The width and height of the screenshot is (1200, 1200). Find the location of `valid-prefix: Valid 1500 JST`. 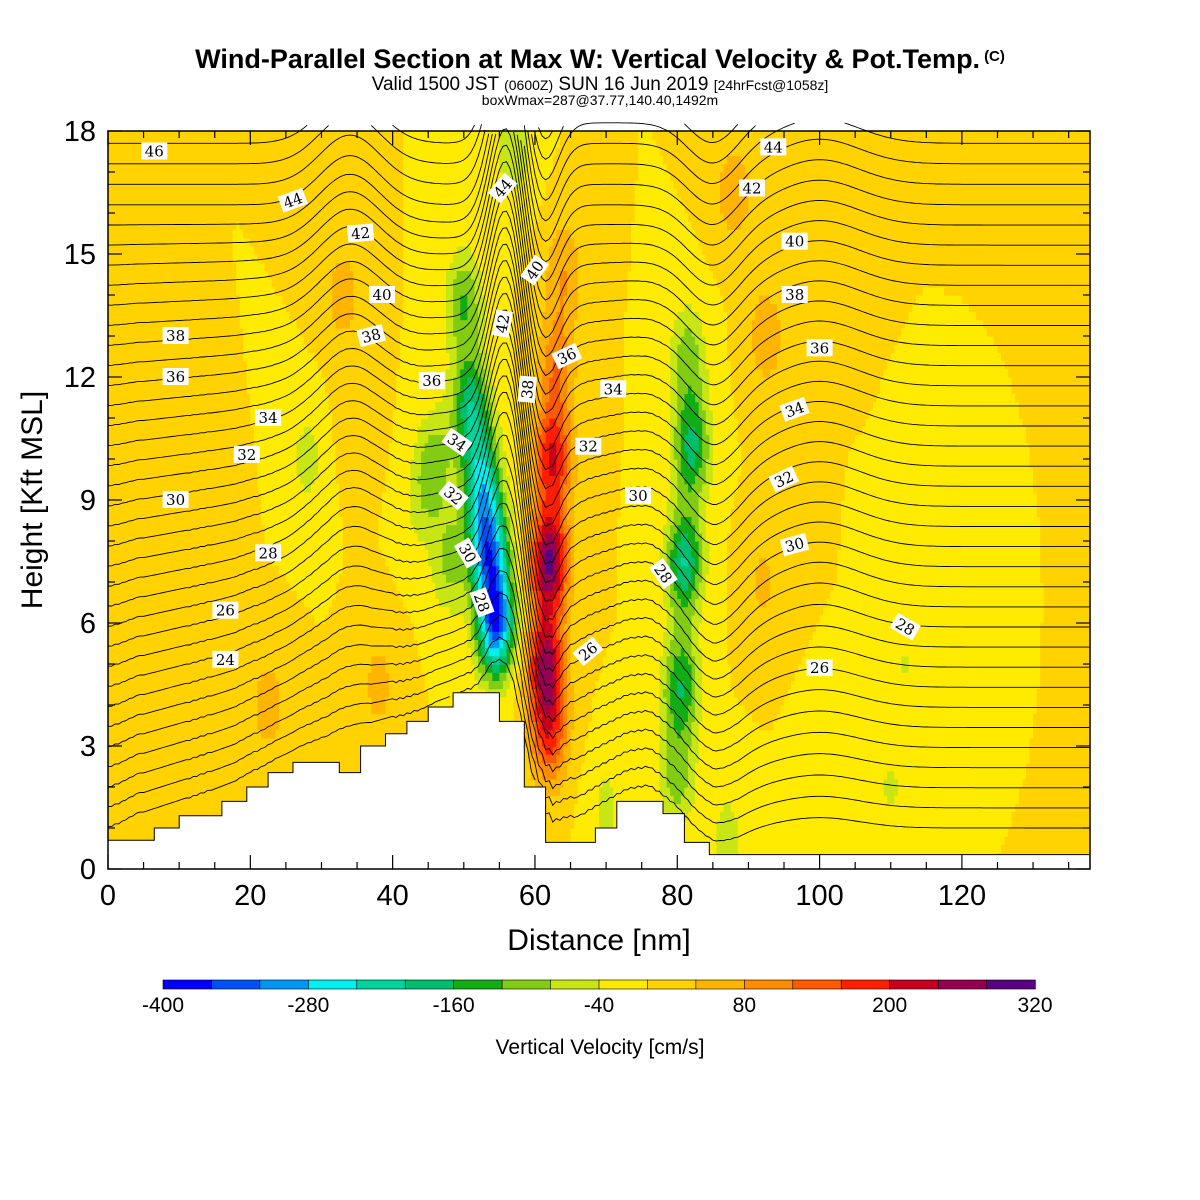

valid-prefix: Valid 1500 JST is located at coordinates (435, 84).